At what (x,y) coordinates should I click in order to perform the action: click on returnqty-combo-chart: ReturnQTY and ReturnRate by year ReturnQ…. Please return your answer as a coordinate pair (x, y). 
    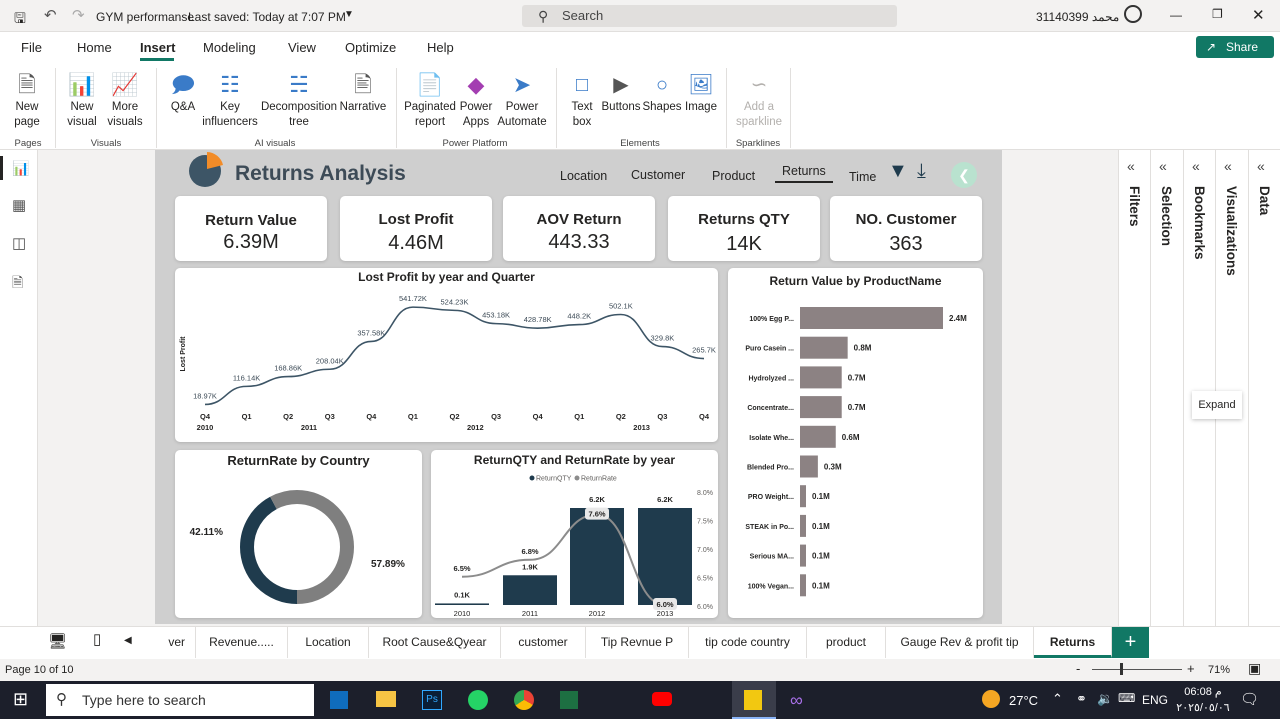
    Looking at the image, I should click on (574, 534).